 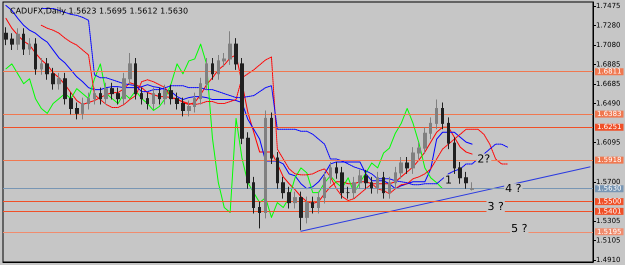 I want to click on annotation: 1, so click(x=448, y=179).